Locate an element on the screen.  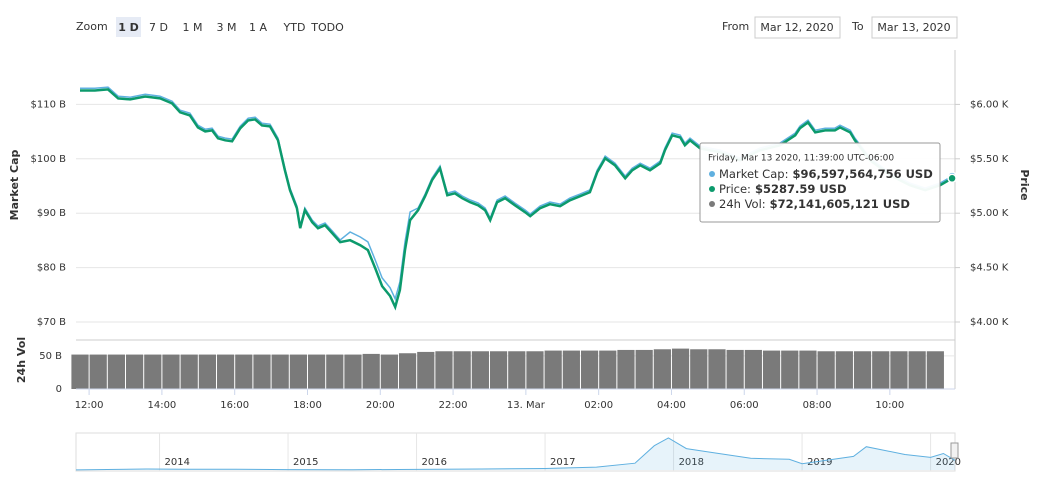
volume-tick-label: 50 B is located at coordinates (50, 356).